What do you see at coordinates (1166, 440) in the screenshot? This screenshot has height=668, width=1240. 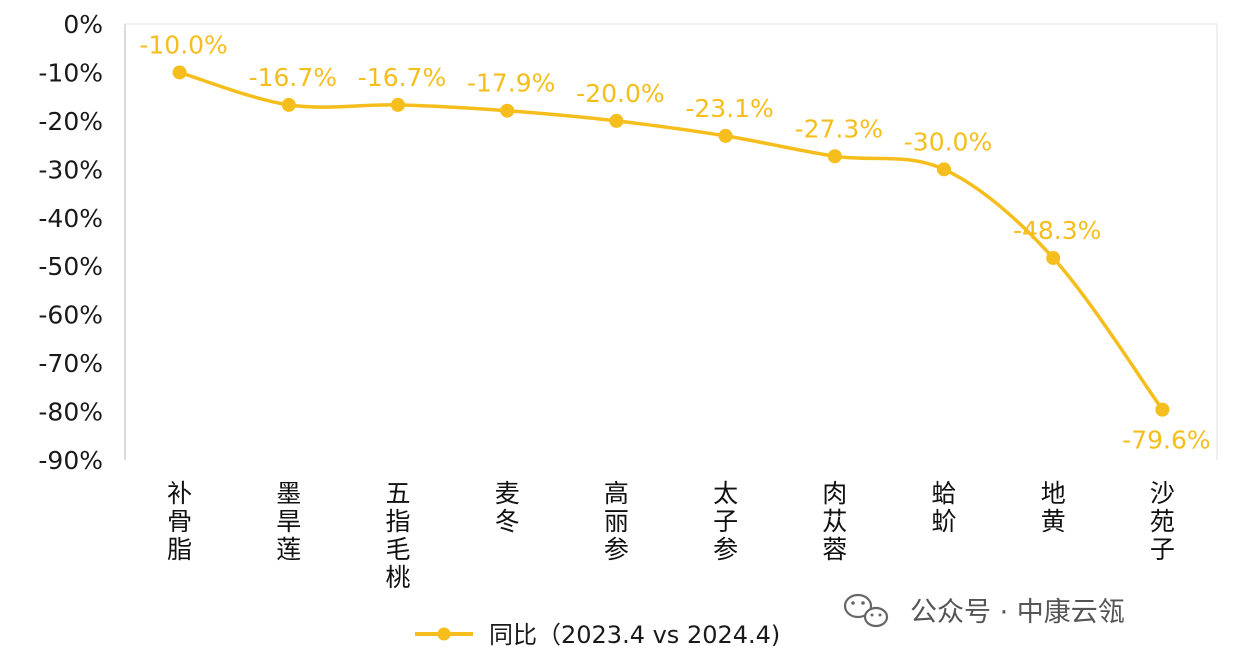 I see `data-label: -79.6%` at bounding box center [1166, 440].